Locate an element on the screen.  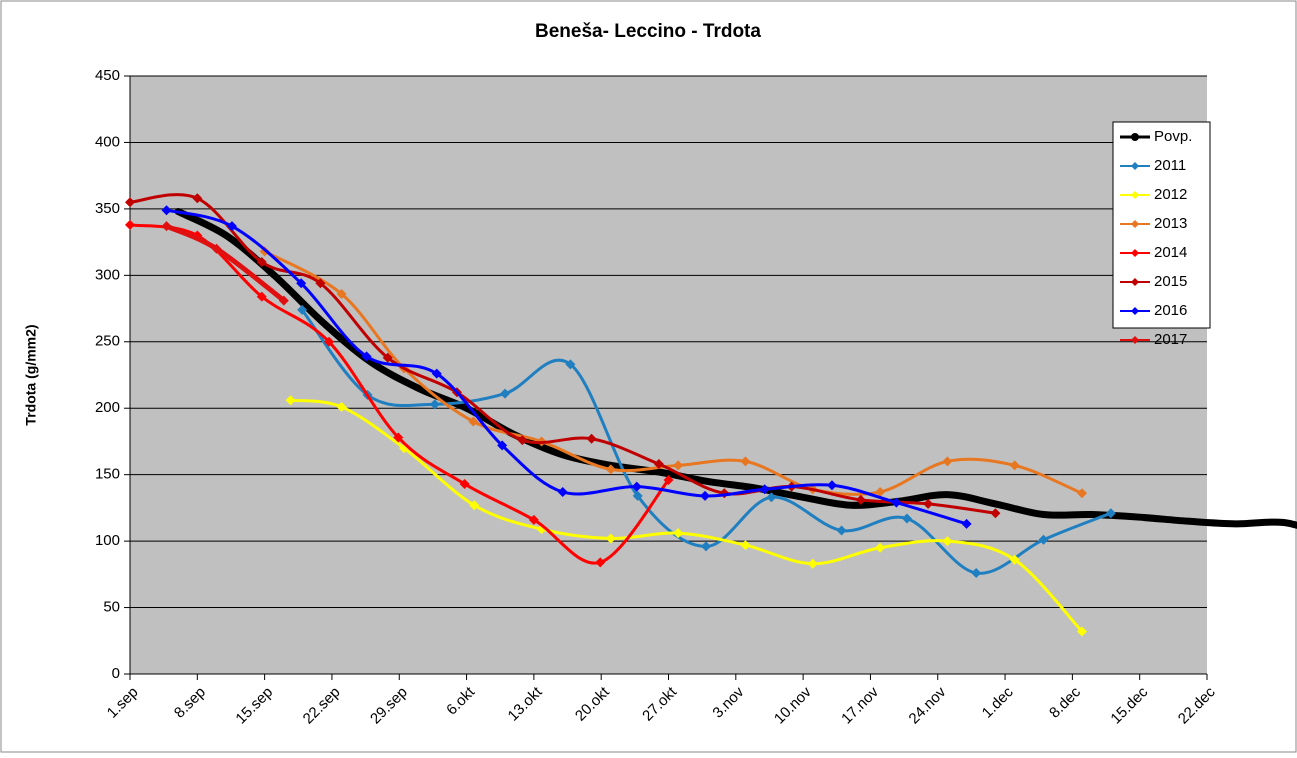
y-tick-label: 0 is located at coordinates (116, 673).